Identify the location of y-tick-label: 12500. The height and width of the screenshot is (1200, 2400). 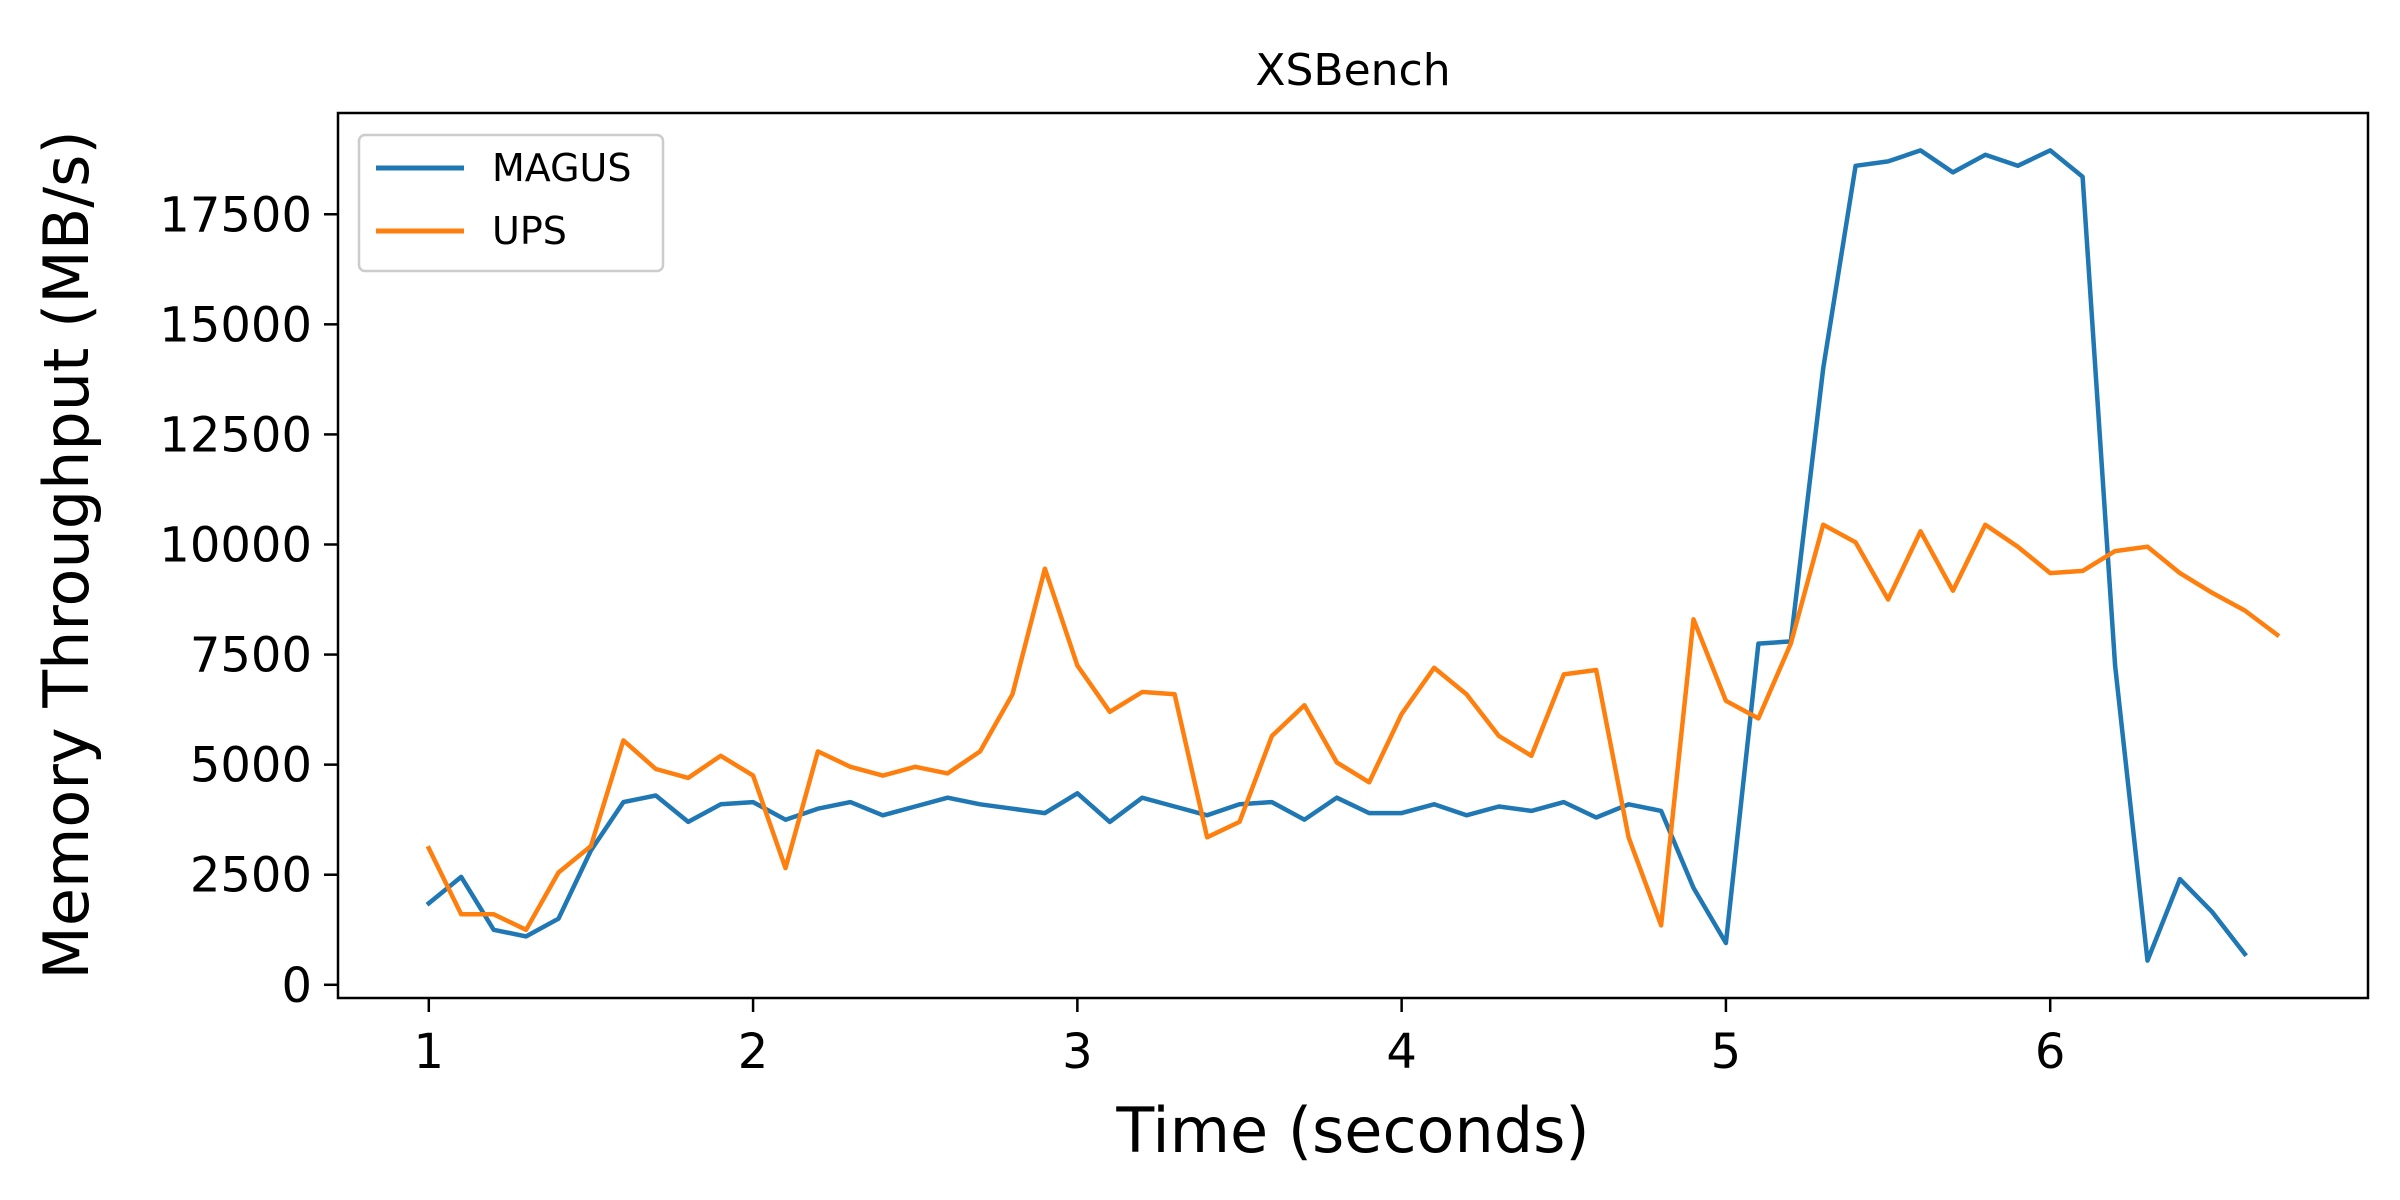
(235, 435).